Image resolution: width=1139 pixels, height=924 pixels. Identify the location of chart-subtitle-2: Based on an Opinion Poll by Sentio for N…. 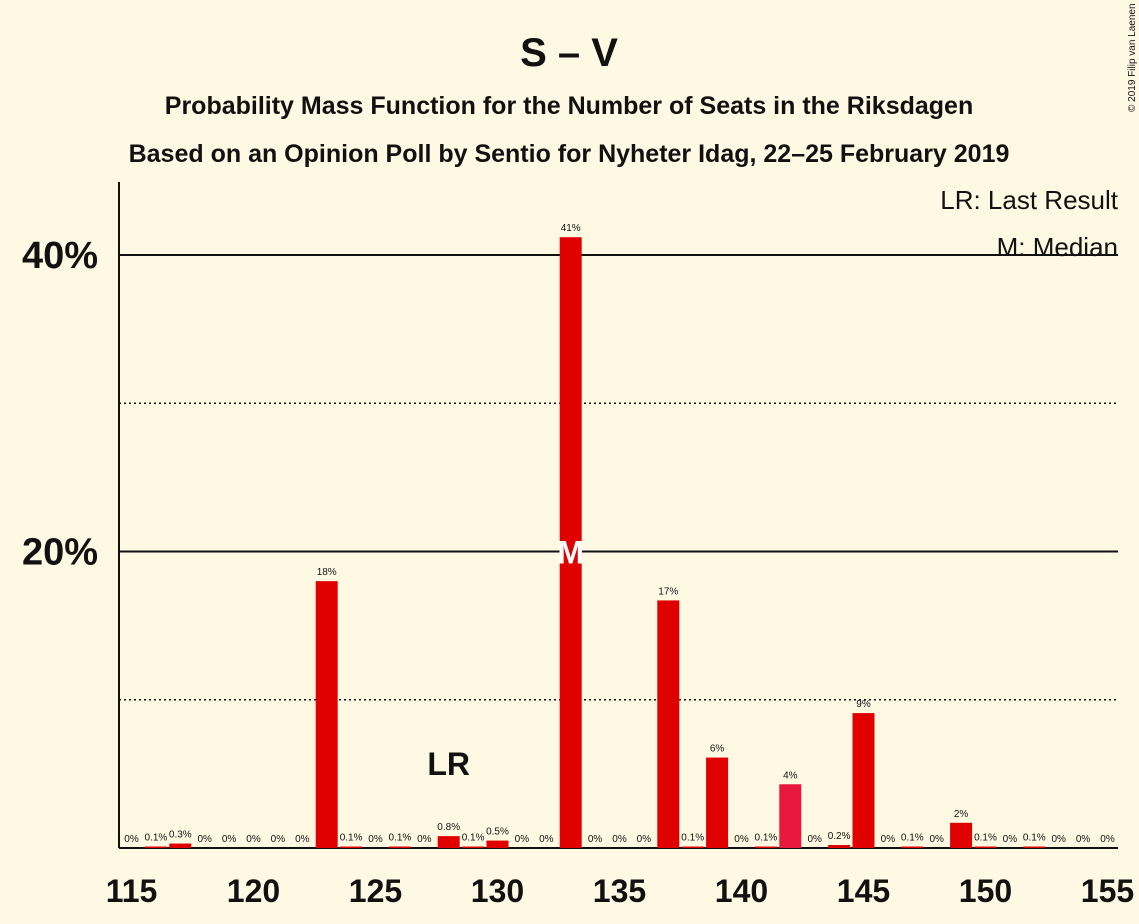
(569, 154).